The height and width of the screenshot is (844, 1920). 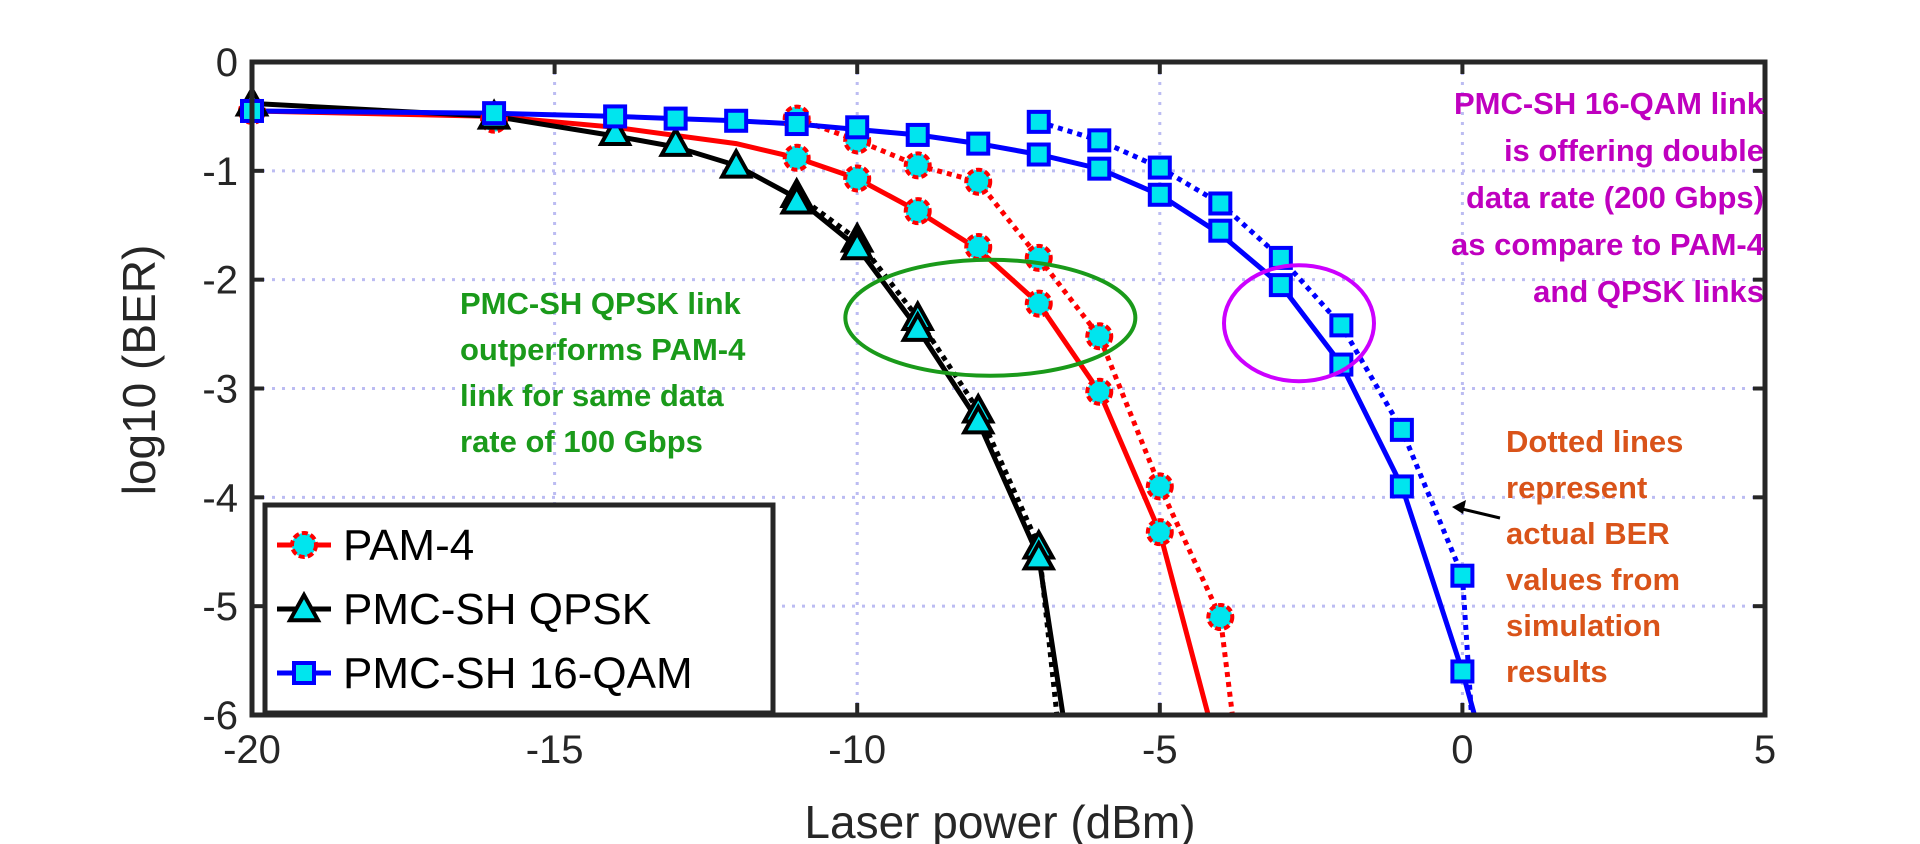 What do you see at coordinates (601, 303) in the screenshot?
I see `annotation-line: PMC-SH QPSK link` at bounding box center [601, 303].